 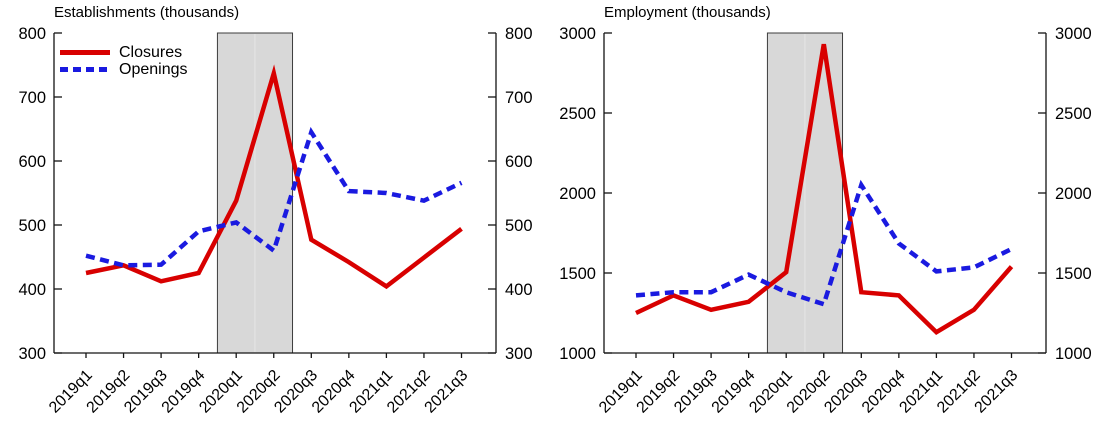 What do you see at coordinates (519, 34) in the screenshot?
I see `right-y-tick-label: 800` at bounding box center [519, 34].